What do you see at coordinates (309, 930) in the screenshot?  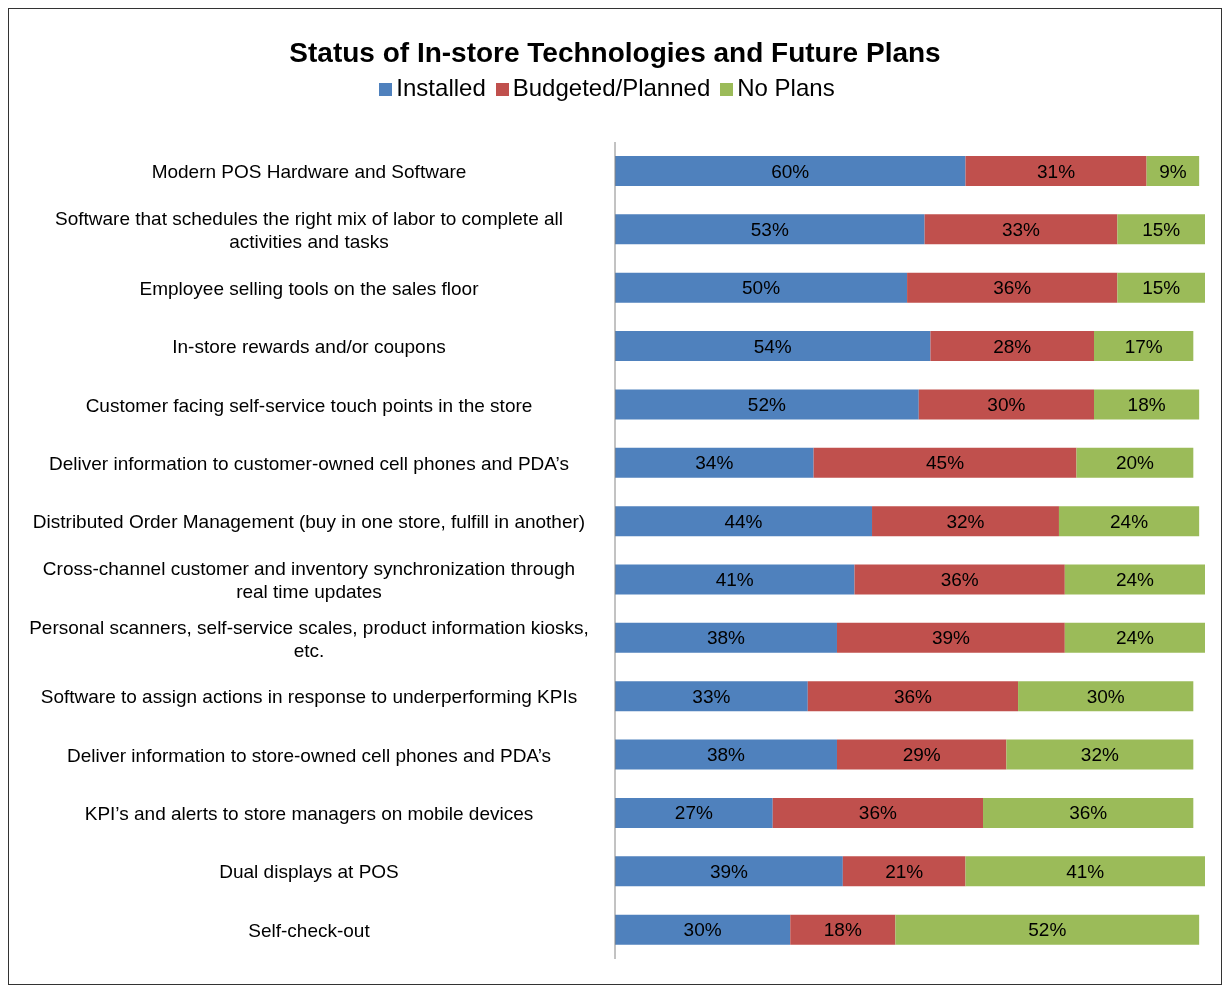 I see `y-tick-label: Self-check-out` at bounding box center [309, 930].